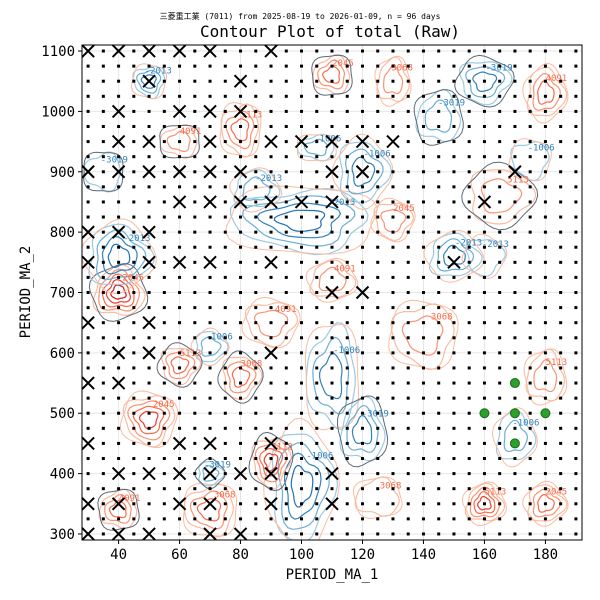 The image size is (600, 600). Describe the element at coordinates (514, 413) in the screenshot. I see `best-point-marker` at that location.